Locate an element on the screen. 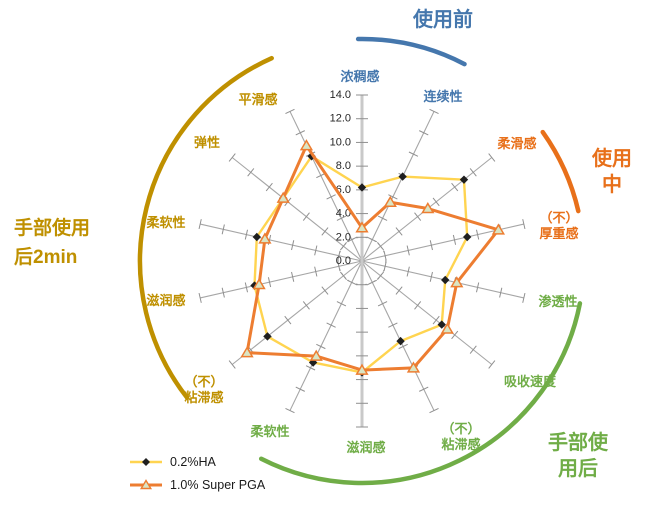 The width and height of the screenshot is (656, 505). legend-label-ha: 0.2%HA is located at coordinates (193, 461).